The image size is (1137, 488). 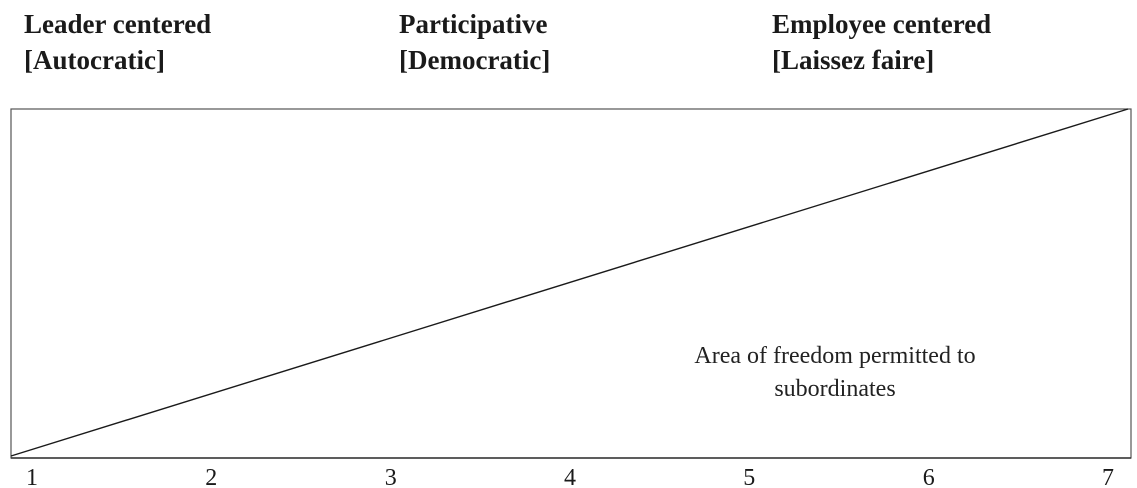 What do you see at coordinates (835, 389) in the screenshot?
I see `annotation-line-2: subordinates` at bounding box center [835, 389].